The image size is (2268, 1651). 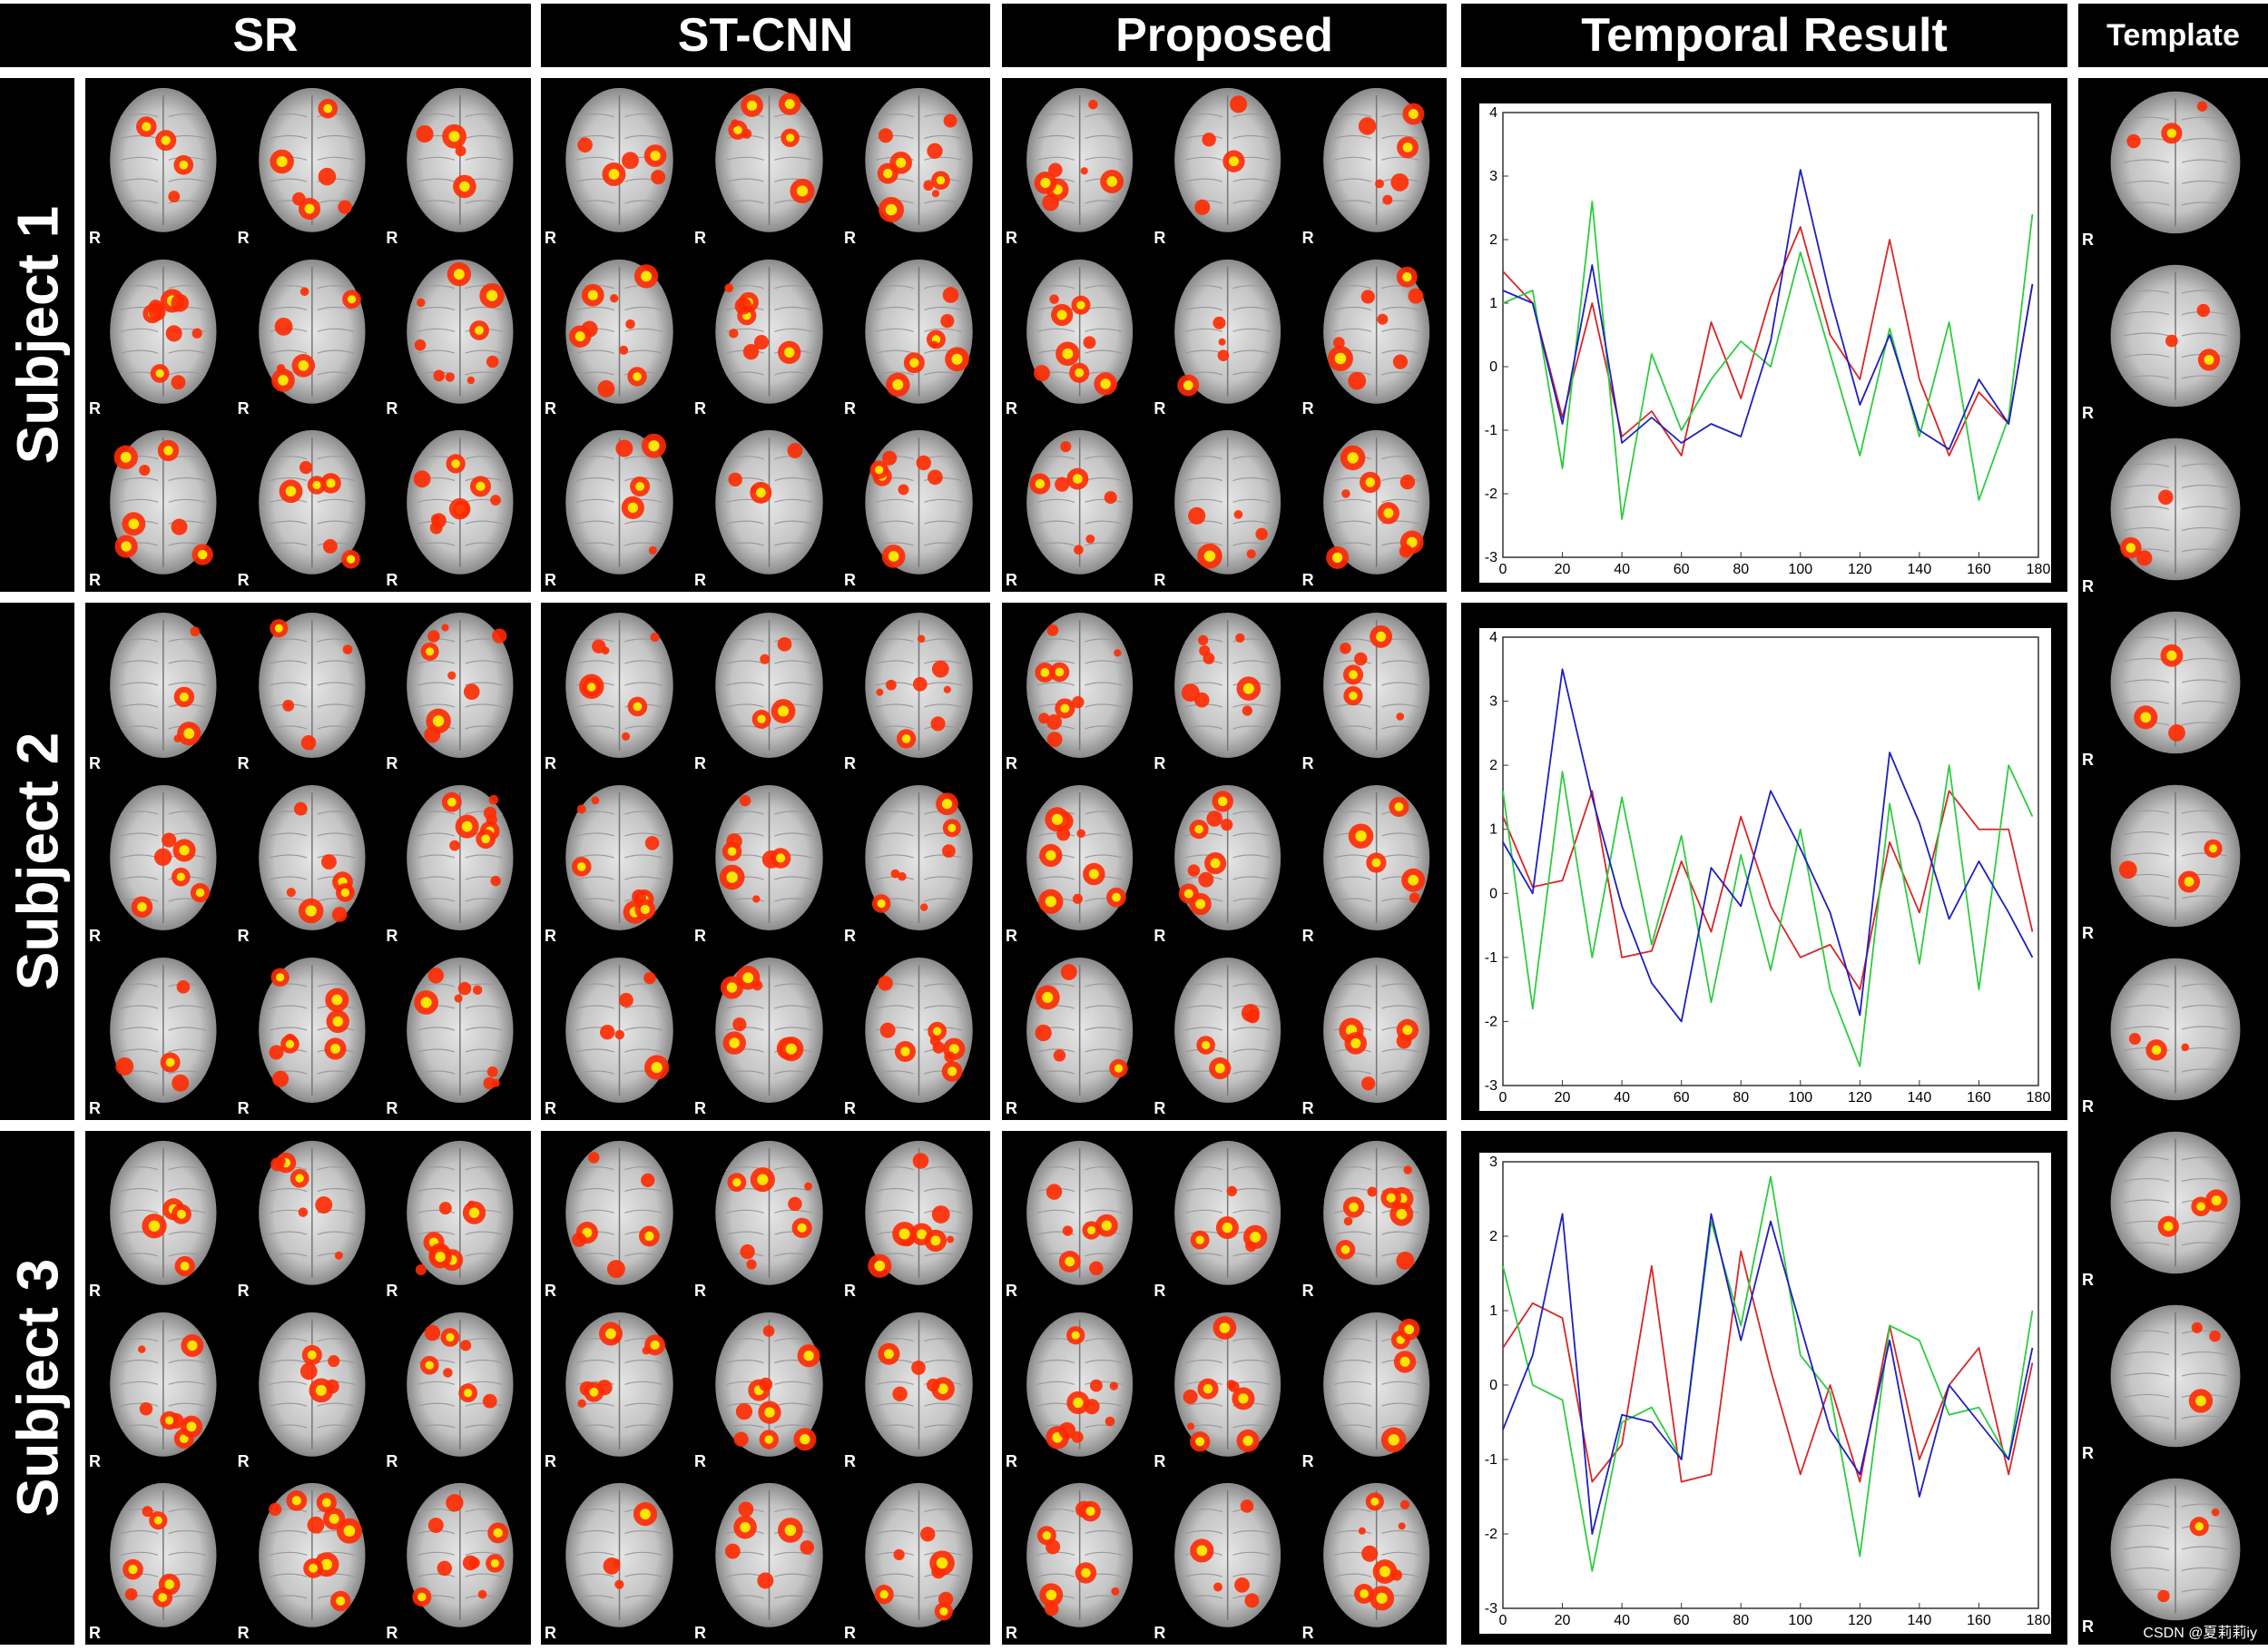 What do you see at coordinates (1764, 335) in the screenshot?
I see `temporal-panel-subject-1: 0 20 40 60 80 100 120 140 160 180 -3 -2 -1 0 1 2 3 4` at bounding box center [1764, 335].